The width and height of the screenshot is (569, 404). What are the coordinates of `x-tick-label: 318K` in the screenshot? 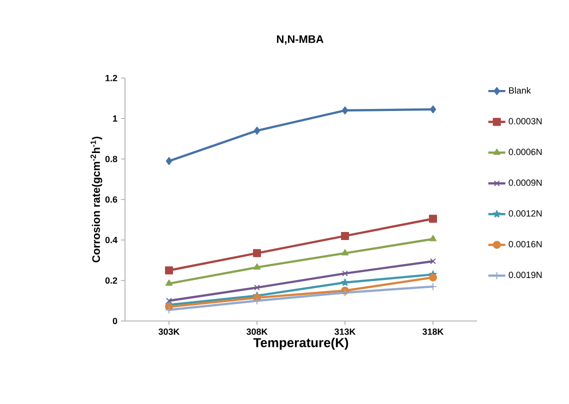 It's located at (433, 331).